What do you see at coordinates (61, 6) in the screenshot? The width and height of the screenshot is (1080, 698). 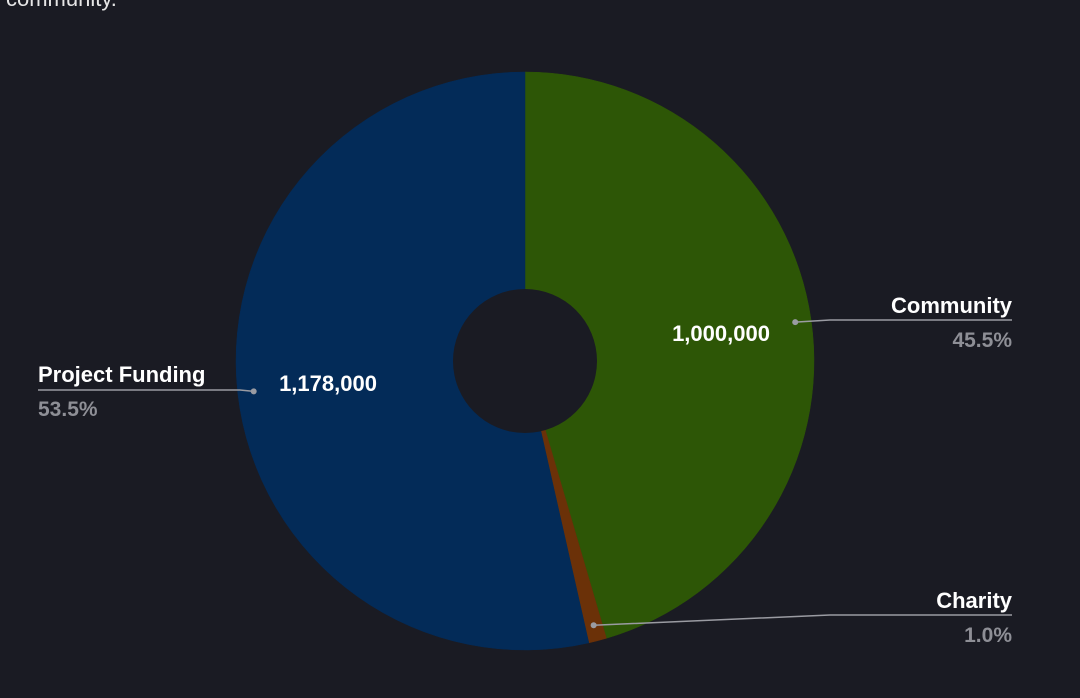 I see `chart-caption: community.` at bounding box center [61, 6].